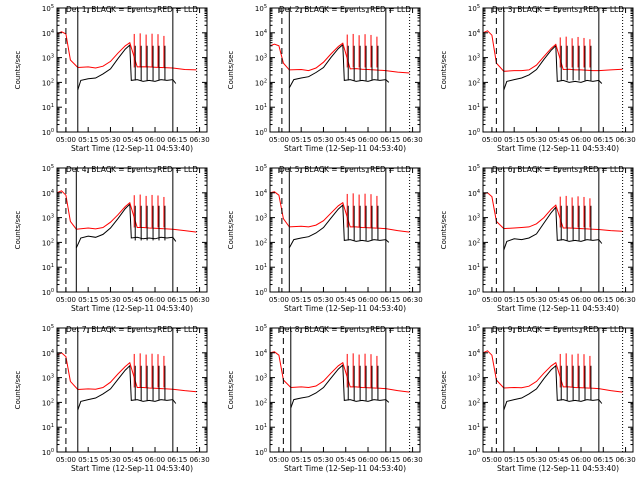  Describe the element at coordinates (132, 329) in the screenshot. I see `chart-title: Det 7, BLACK = Events, RED = LLD` at that location.